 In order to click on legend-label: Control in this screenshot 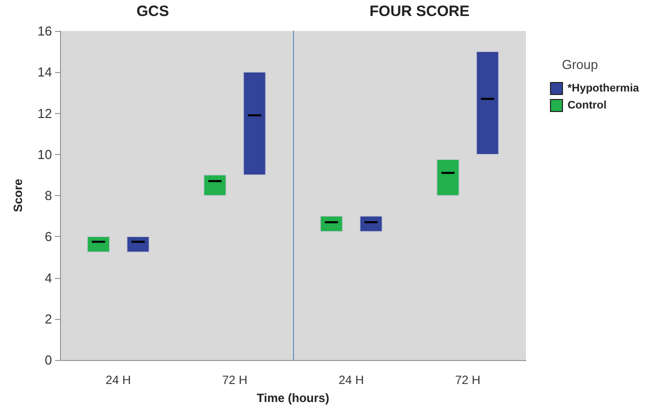, I will do `click(587, 106)`.